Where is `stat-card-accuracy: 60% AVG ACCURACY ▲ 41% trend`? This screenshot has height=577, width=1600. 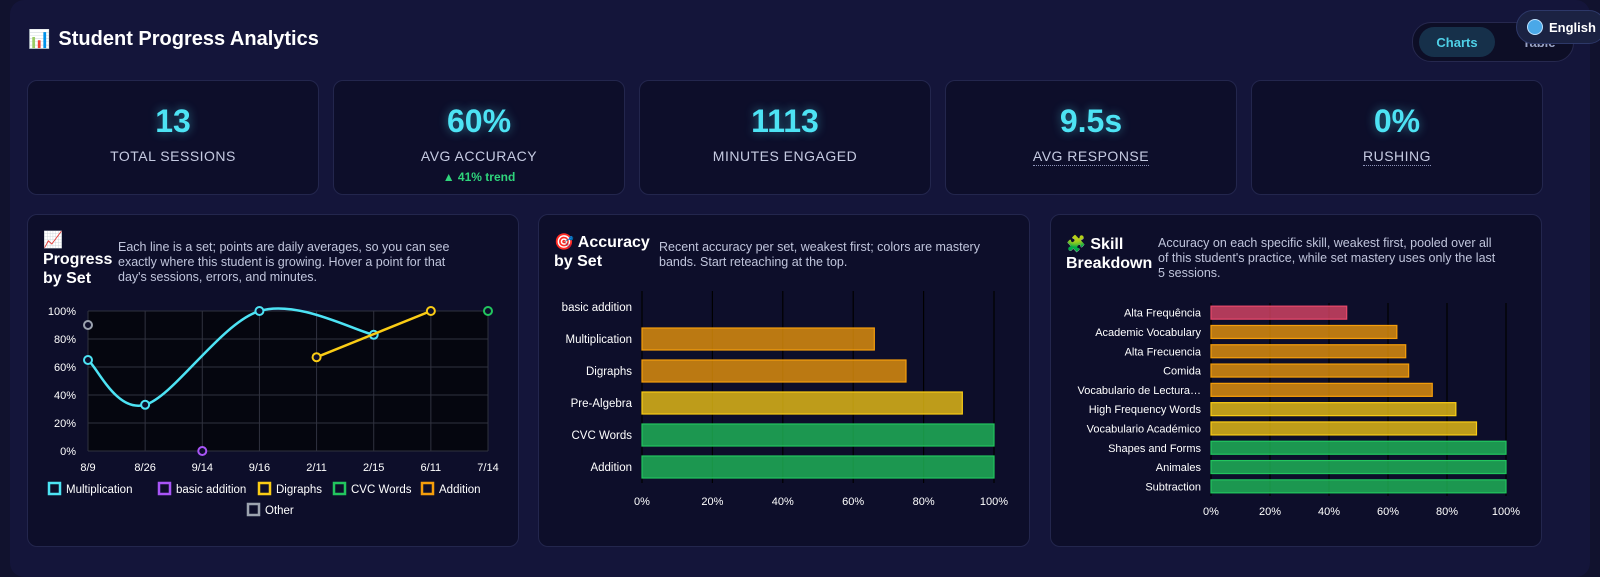
stat-card-accuracy: 60% AVG ACCURACY ▲ 41% trend is located at coordinates (479, 137).